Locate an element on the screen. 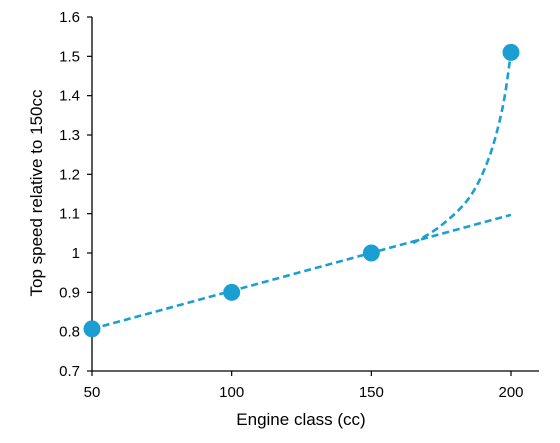  y-tick-label: 1.5 is located at coordinates (69, 56).